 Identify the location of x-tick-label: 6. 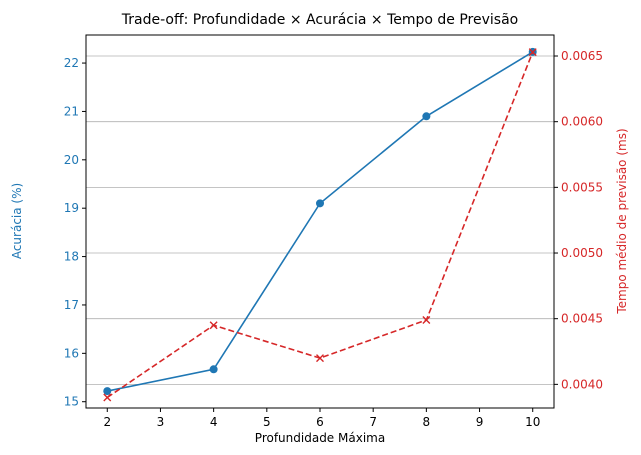
(320, 422).